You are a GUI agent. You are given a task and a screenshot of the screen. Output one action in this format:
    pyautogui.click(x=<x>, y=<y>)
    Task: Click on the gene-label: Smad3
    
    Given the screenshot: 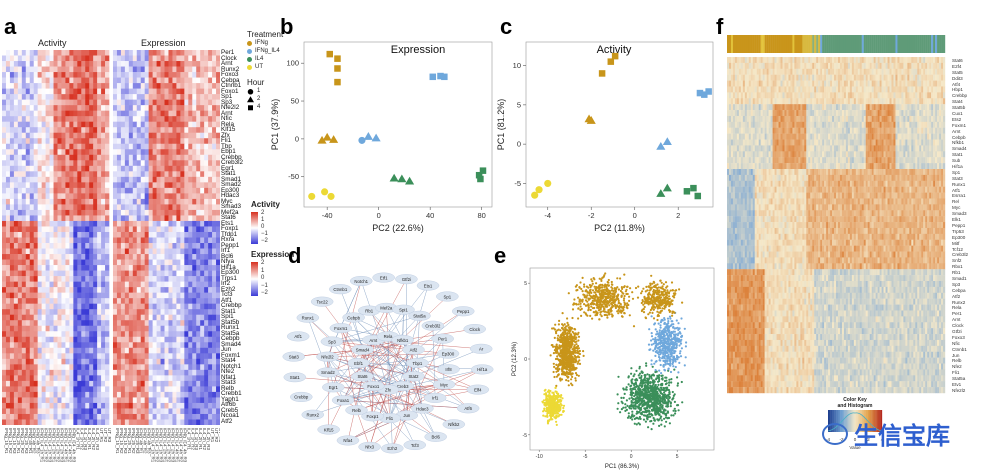 What is the action you would take?
    pyautogui.click(x=231, y=206)
    